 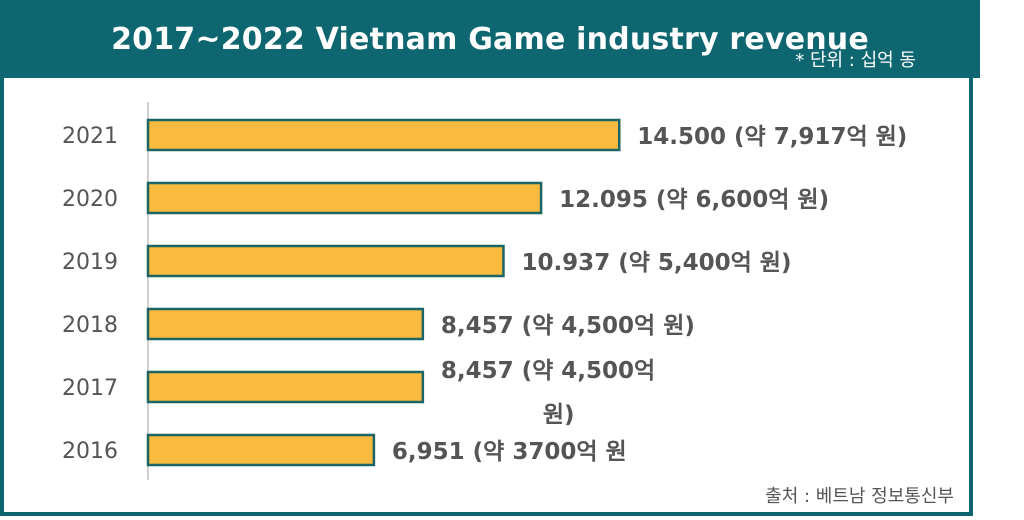 I want to click on data-label: 원), so click(x=559, y=415).